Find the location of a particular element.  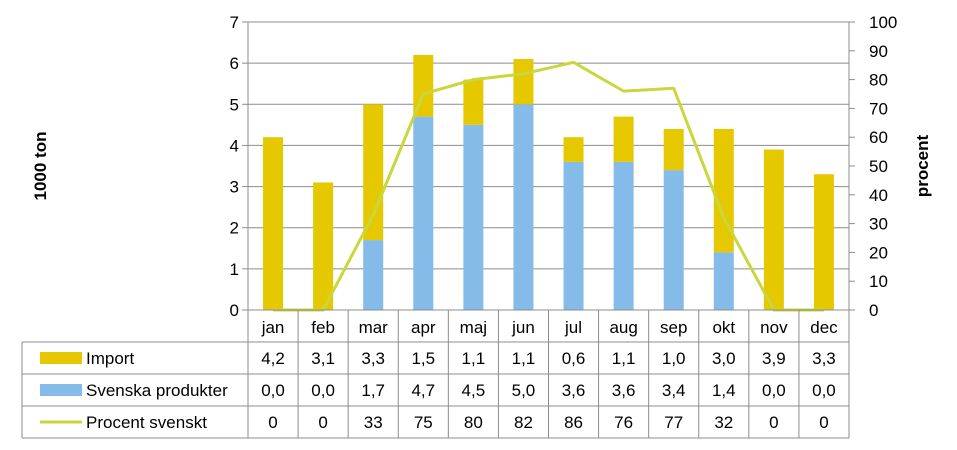

y-tick-label: 2 is located at coordinates (234, 228).